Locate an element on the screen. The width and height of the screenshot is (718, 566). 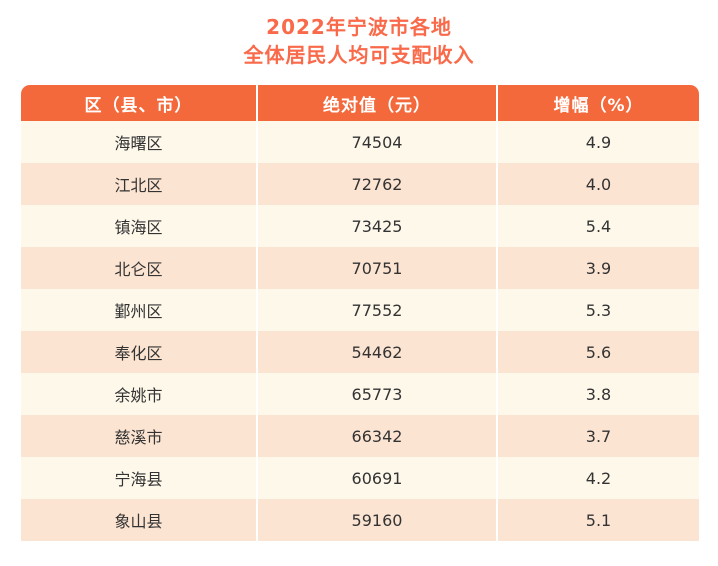
page-title: 2022年宁波市各地 全体居民人均可支配收入 is located at coordinates (359, 34).